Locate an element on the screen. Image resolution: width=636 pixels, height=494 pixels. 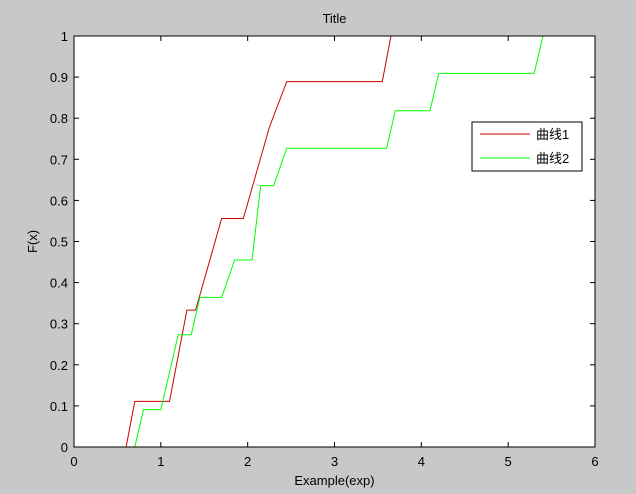
legend-label-2: 曲线2 is located at coordinates (552, 158).